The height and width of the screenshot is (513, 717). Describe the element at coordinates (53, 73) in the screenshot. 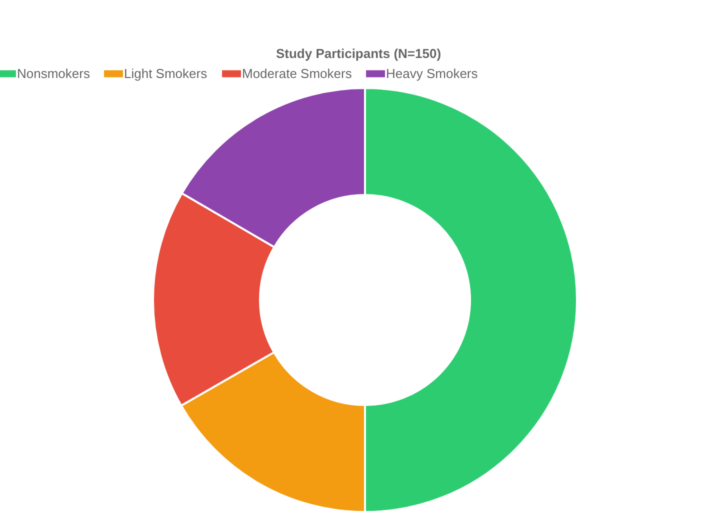

I see `legend-label: Nonsmokers` at that location.